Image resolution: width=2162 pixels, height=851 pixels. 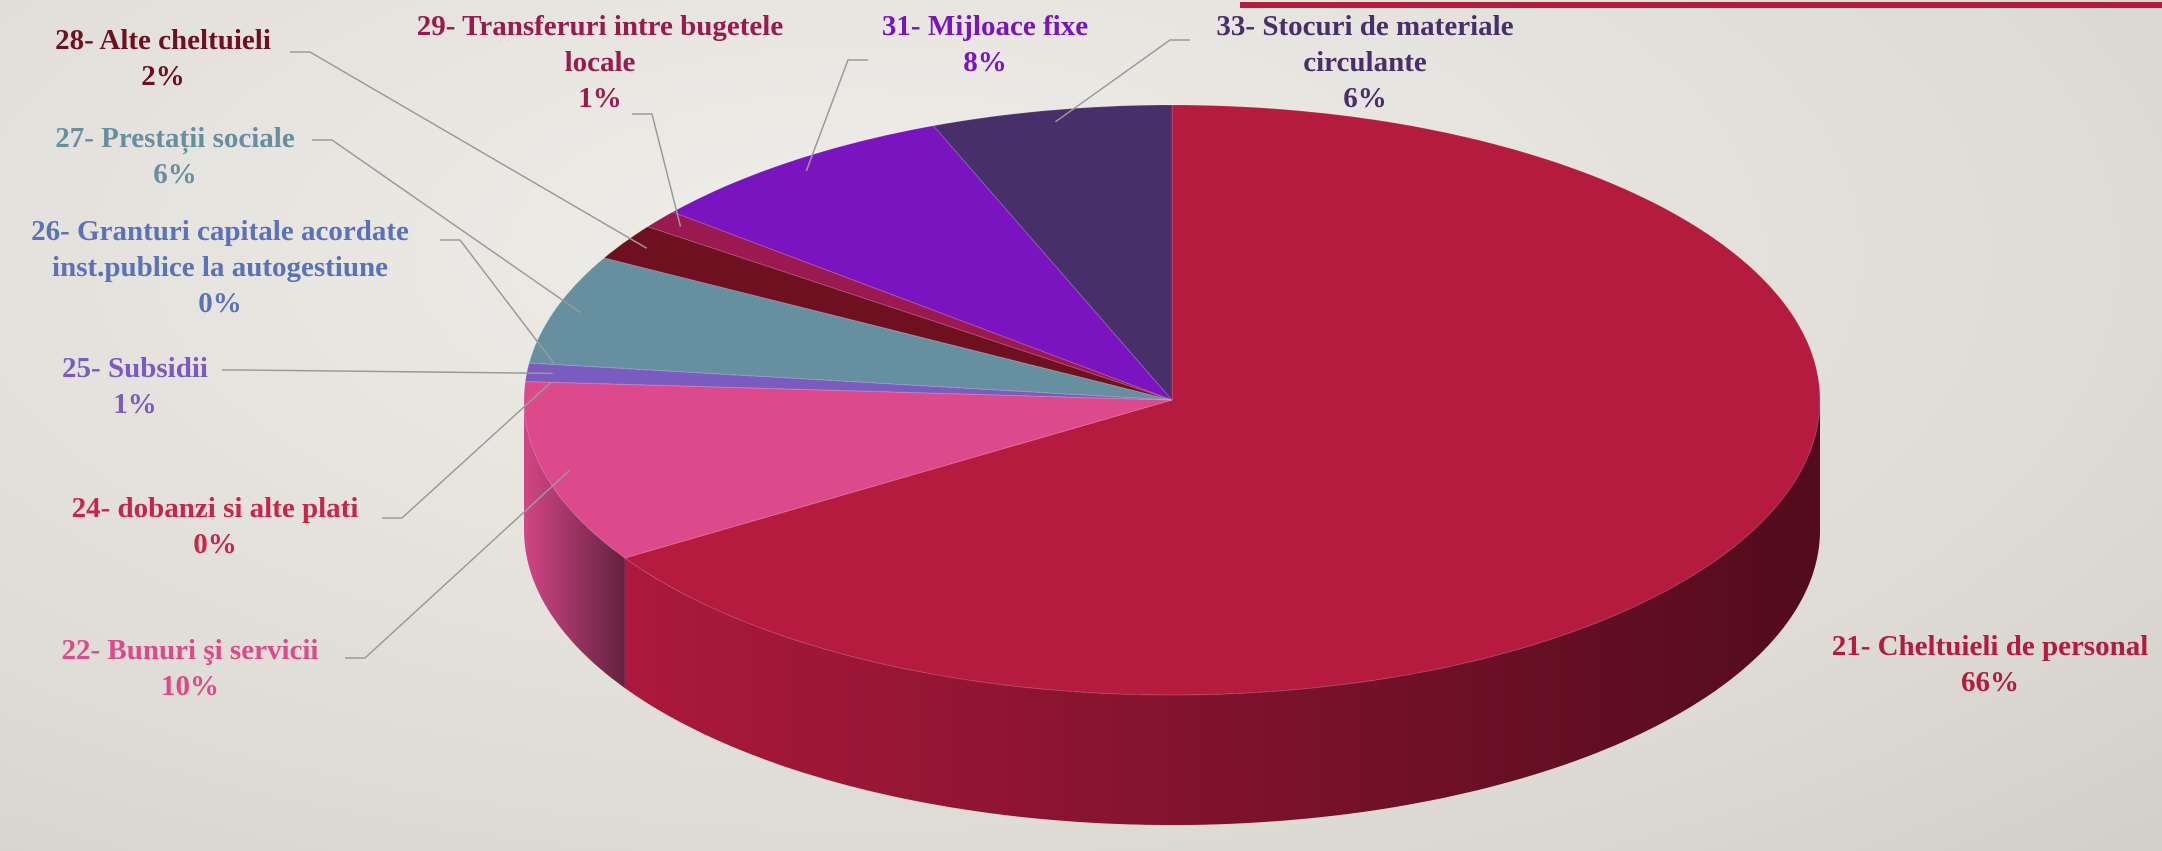 What do you see at coordinates (985, 26) in the screenshot?
I see `category-label: 31- Mijloace fixe` at bounding box center [985, 26].